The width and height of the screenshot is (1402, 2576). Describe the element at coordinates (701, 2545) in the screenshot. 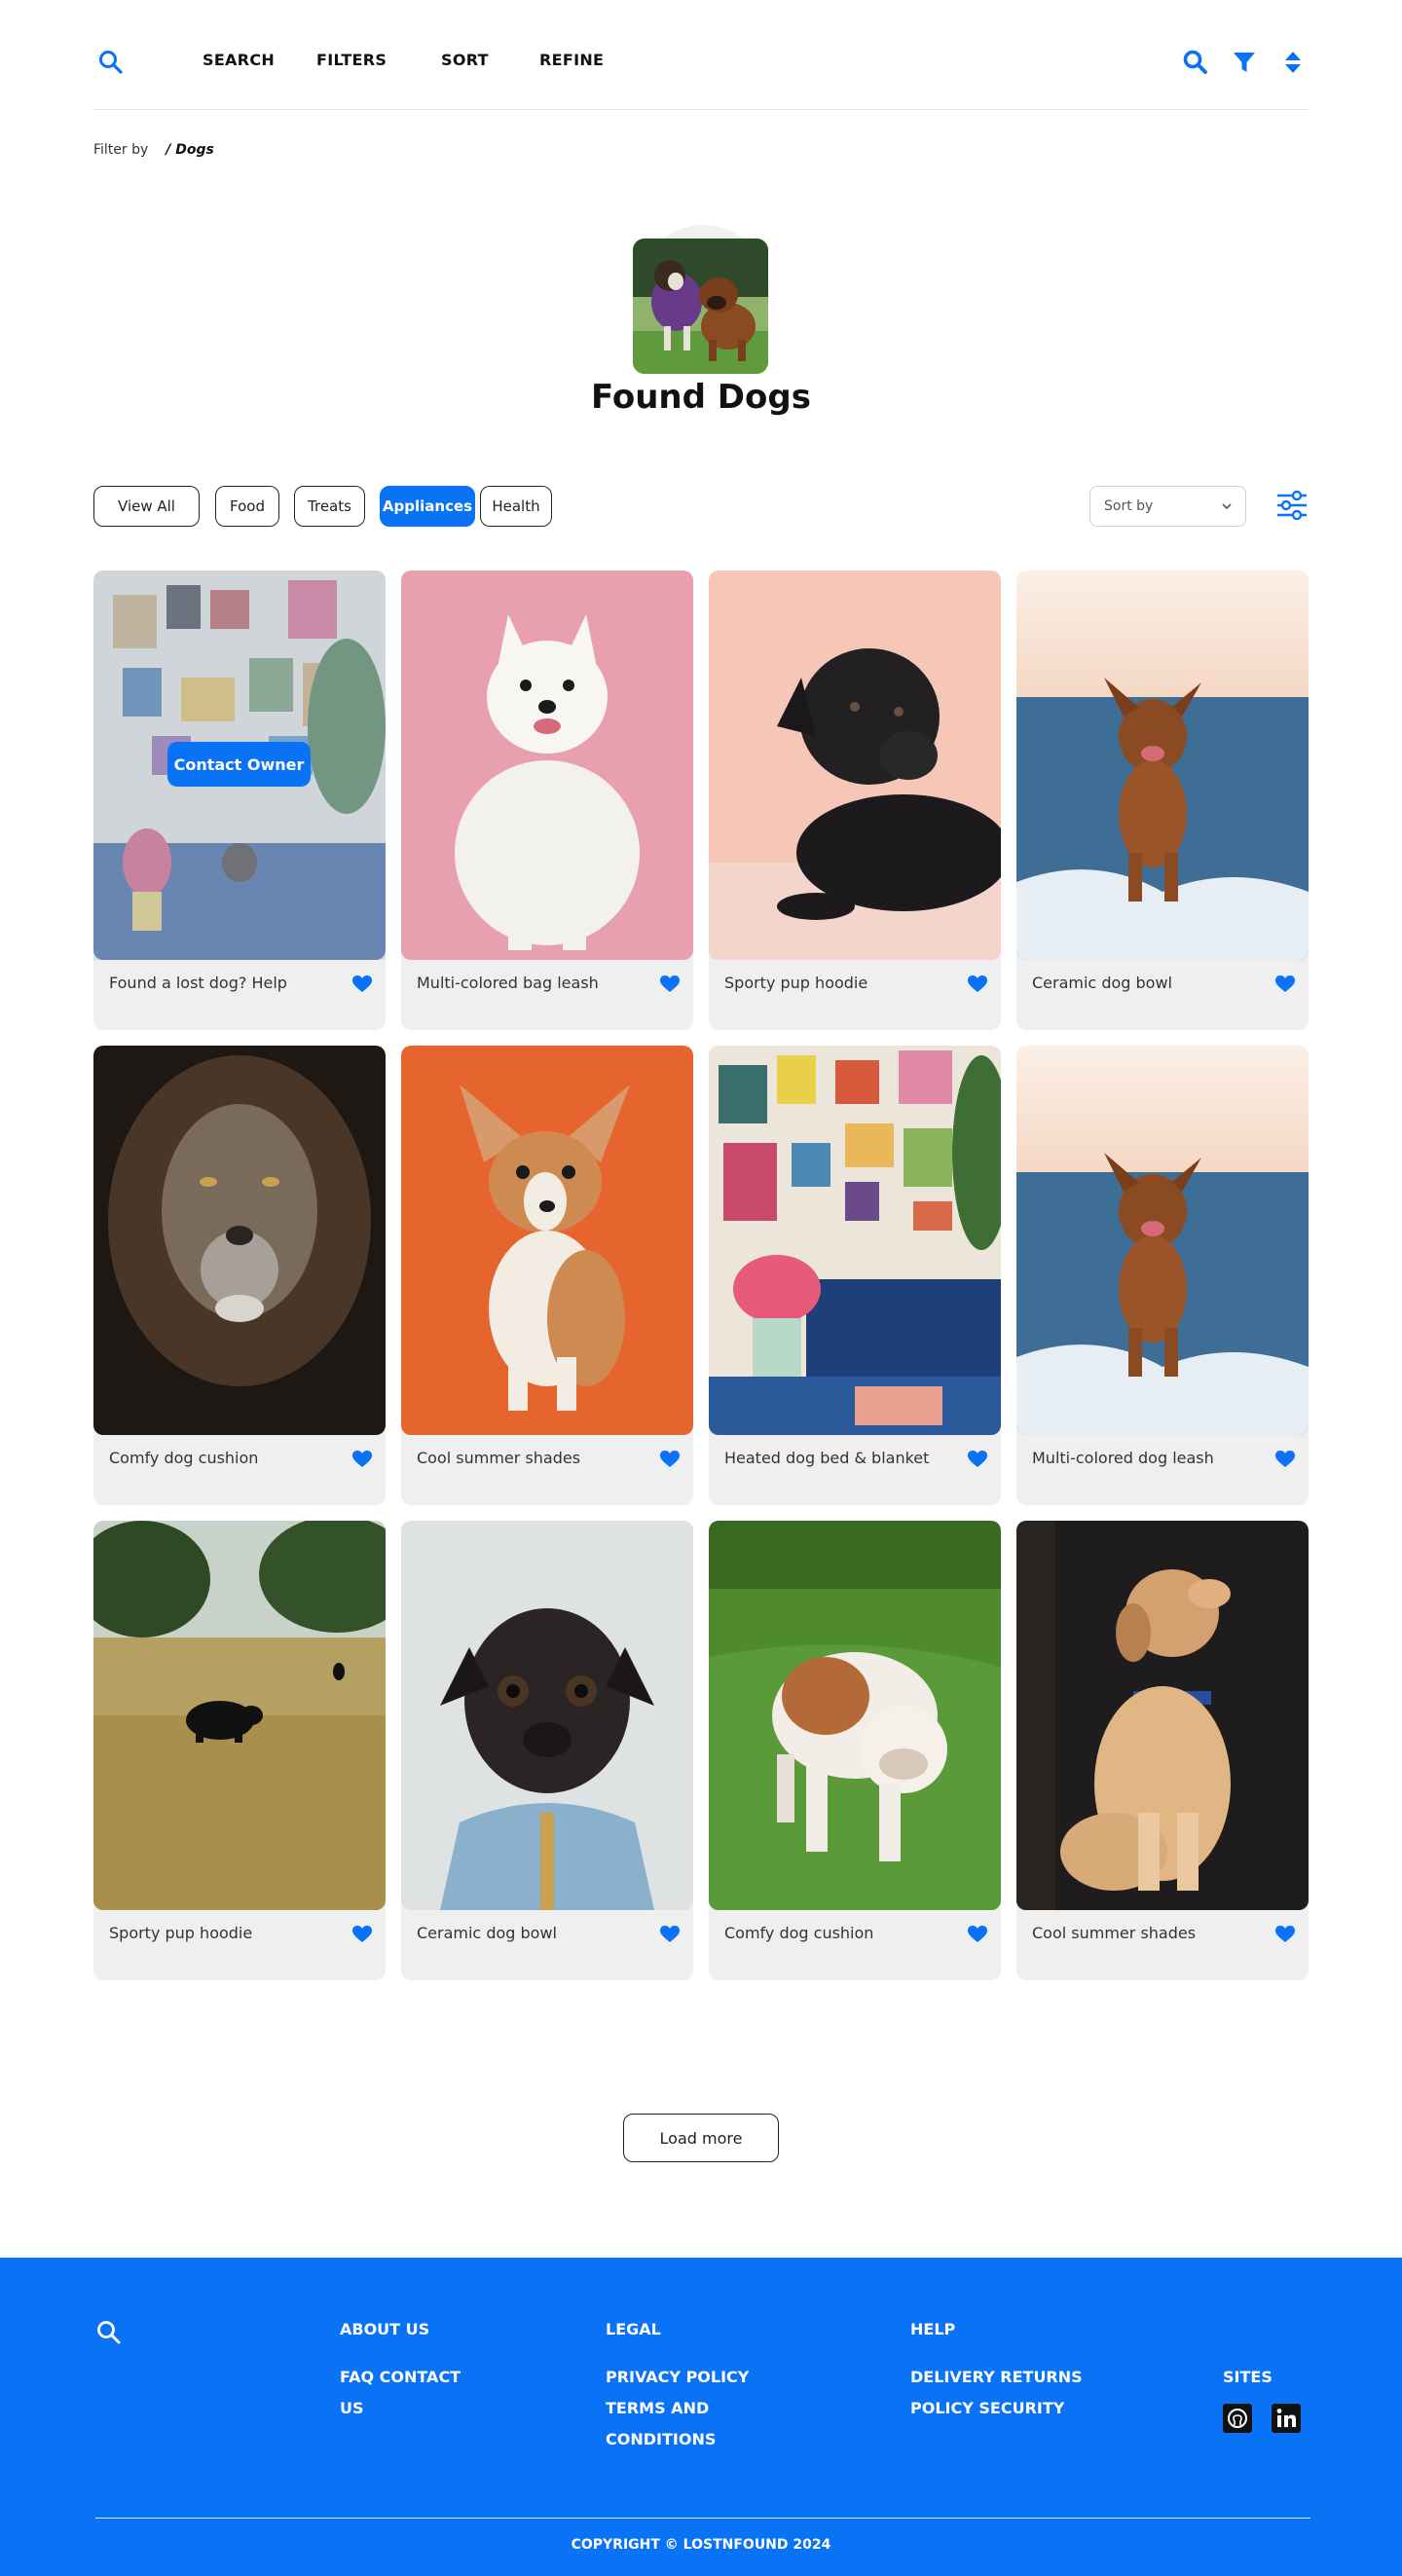

I see `copyright: COPYRIGHT © LOSTNFOUND 2024` at that location.